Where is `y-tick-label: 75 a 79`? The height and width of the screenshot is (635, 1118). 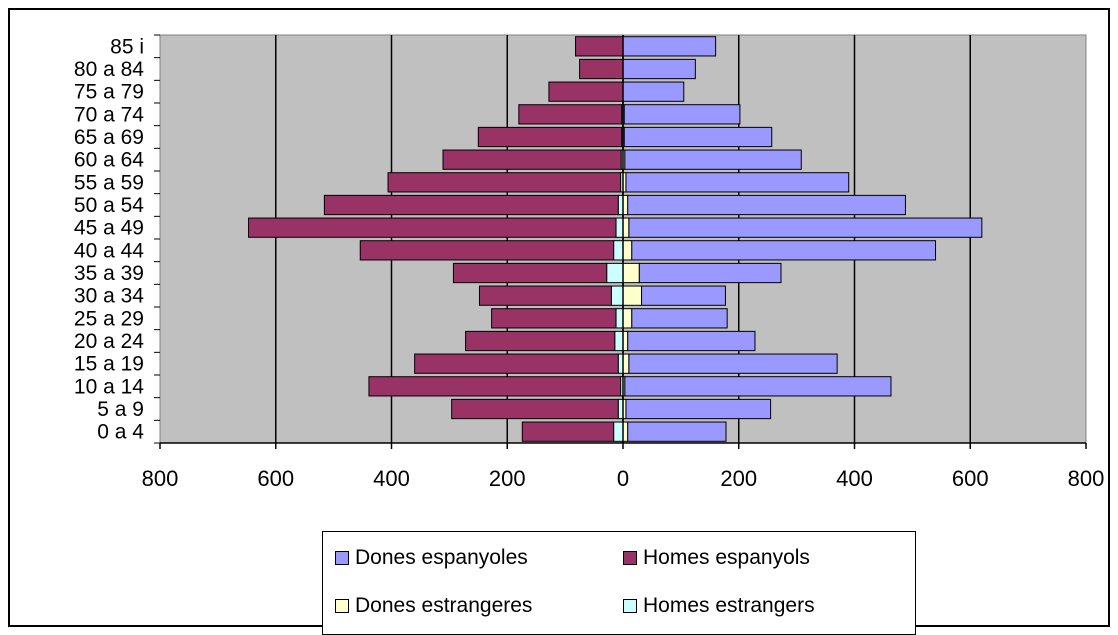
y-tick-label: 75 a 79 is located at coordinates (109, 92).